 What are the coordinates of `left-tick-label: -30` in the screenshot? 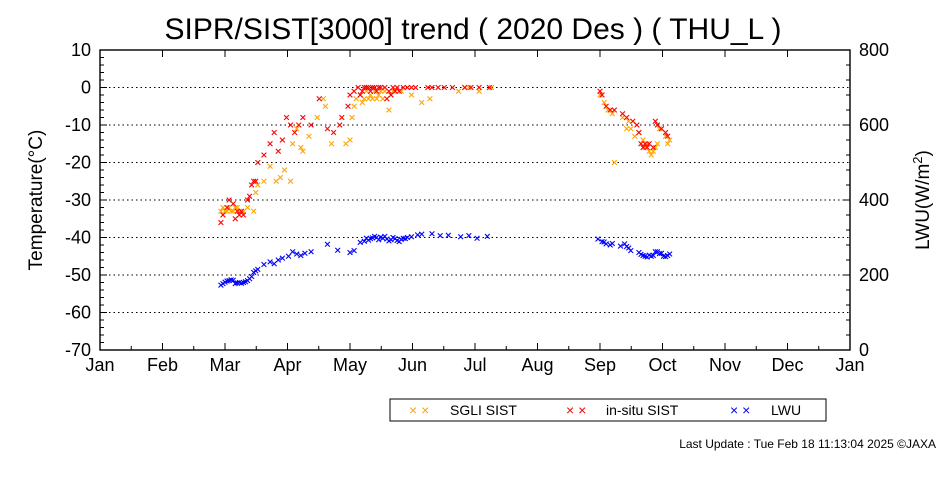 It's located at (78, 200).